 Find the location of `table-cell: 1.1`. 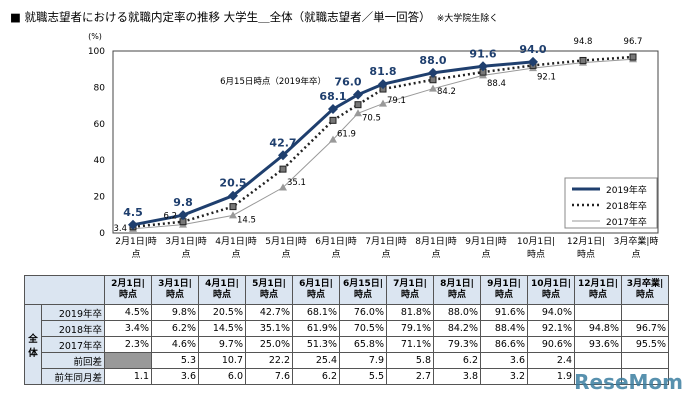

table-cell: 1.1 is located at coordinates (128, 376).